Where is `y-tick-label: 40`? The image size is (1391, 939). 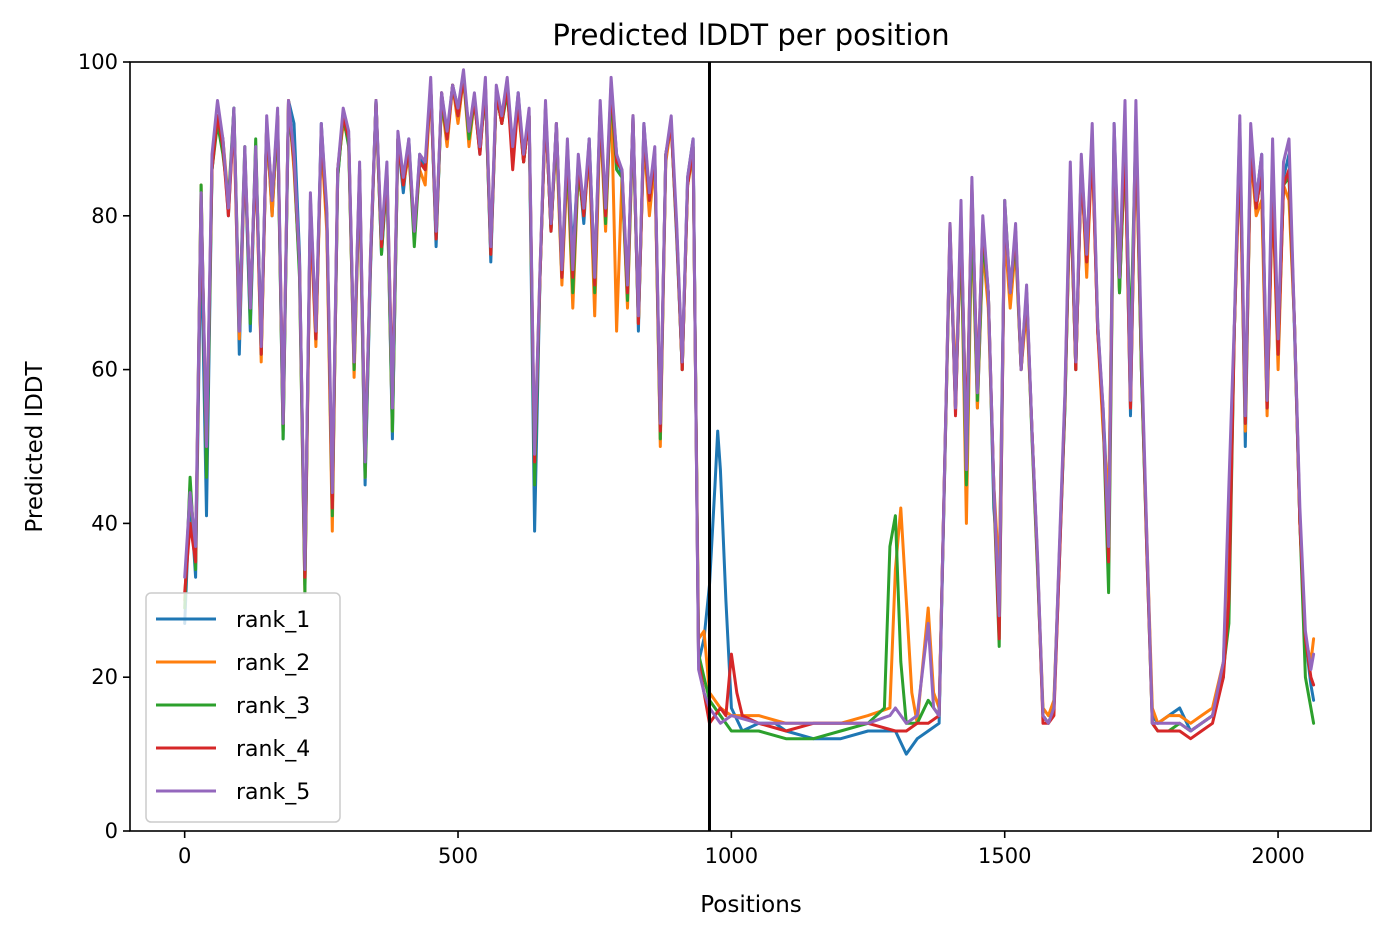
y-tick-label: 40 is located at coordinates (104, 523).